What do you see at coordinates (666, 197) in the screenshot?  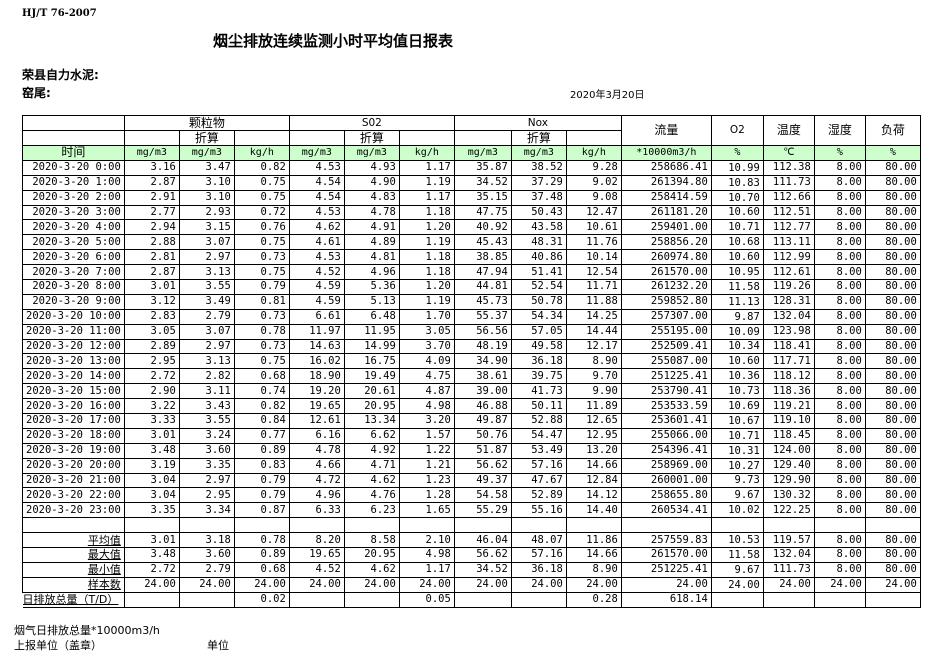 I see `value-cell: 258414.59` at bounding box center [666, 197].